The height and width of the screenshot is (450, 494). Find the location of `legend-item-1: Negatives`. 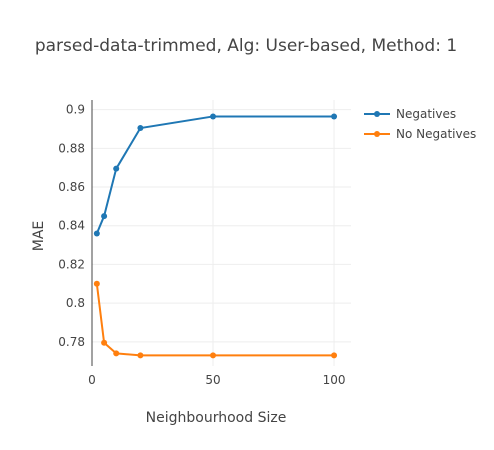

legend-item-1: Negatives is located at coordinates (410, 114).